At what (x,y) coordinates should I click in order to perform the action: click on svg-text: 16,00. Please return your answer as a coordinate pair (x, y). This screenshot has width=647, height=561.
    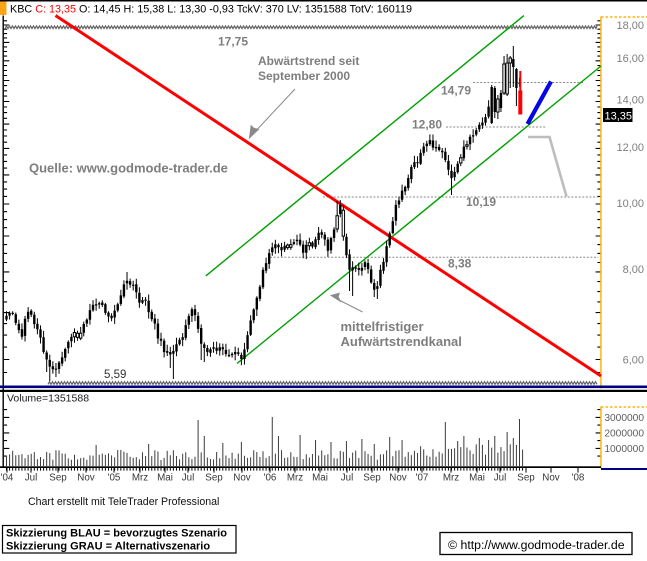
    Looking at the image, I should click on (630, 59).